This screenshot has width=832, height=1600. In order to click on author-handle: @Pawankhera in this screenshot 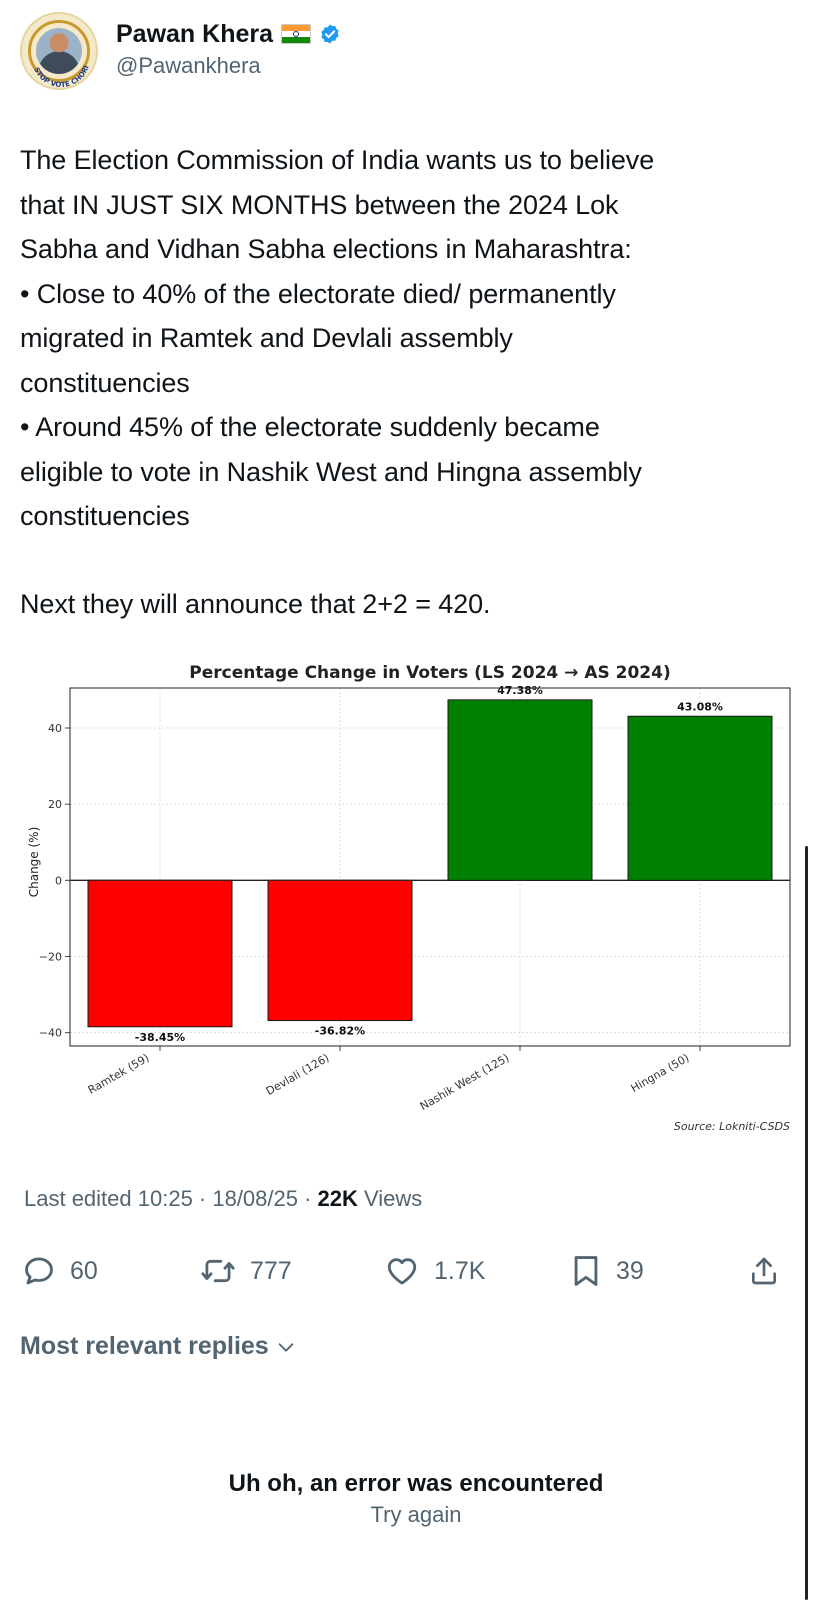, I will do `click(188, 65)`.